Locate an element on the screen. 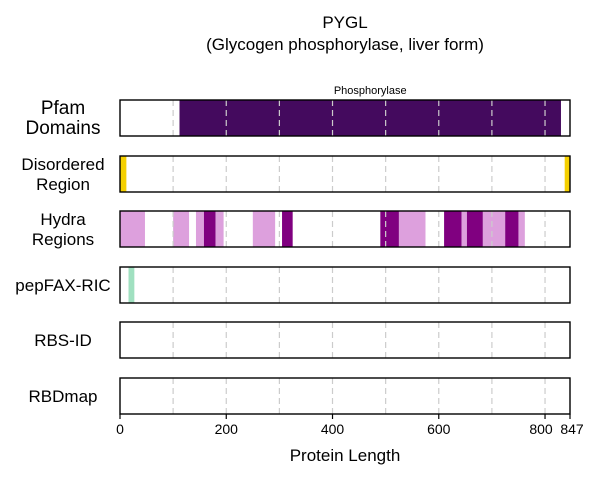  x-tick-label: 800 is located at coordinates (541, 429).